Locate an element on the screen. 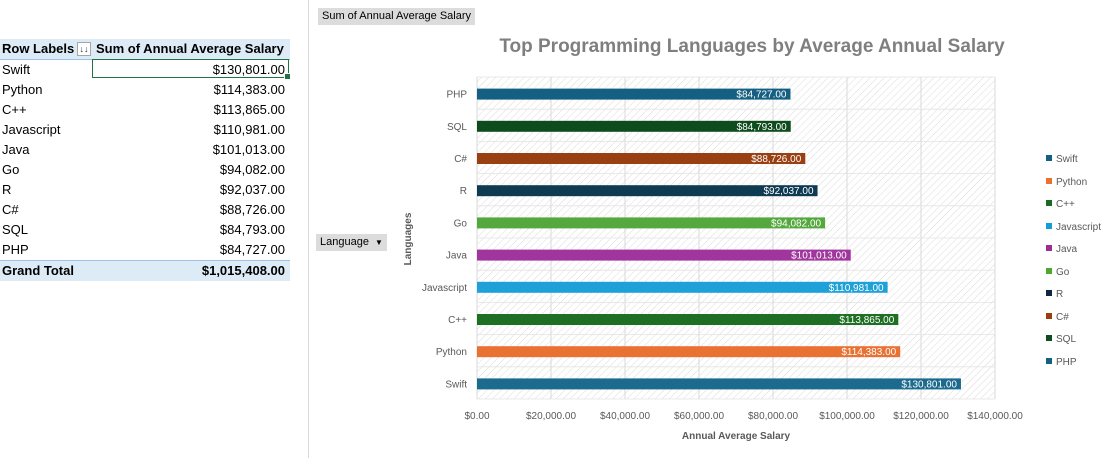 The image size is (1118, 458). legend-item: Swift is located at coordinates (1073, 164).